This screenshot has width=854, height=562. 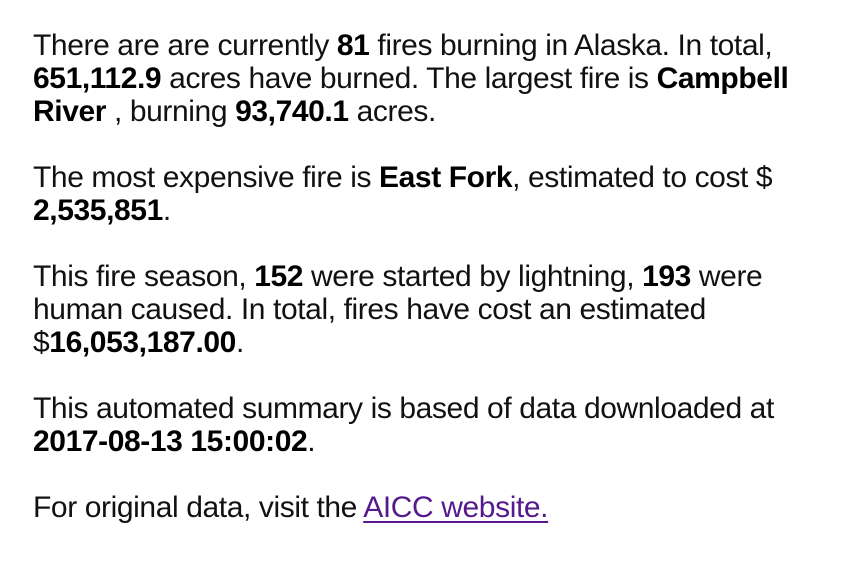 I want to click on cost-text-3: ., so click(x=166, y=210).